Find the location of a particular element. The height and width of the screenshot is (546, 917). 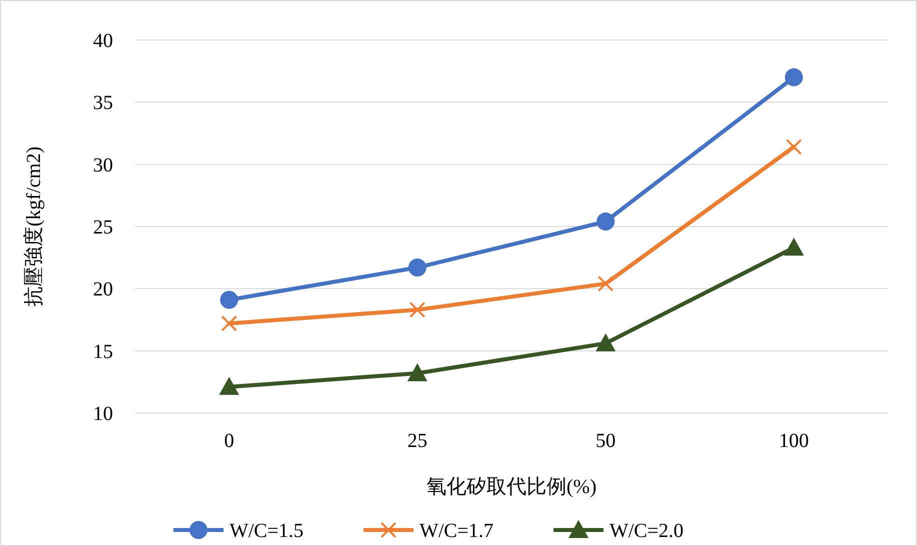

legend-label: W/C=2.0 is located at coordinates (647, 531).